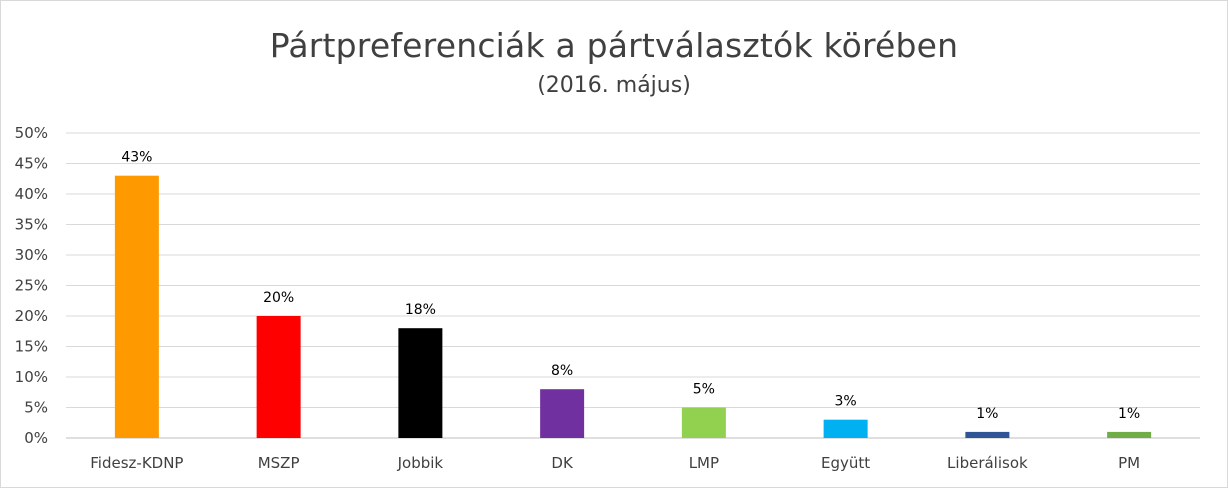 The height and width of the screenshot is (488, 1228). What do you see at coordinates (562, 371) in the screenshot?
I see `data-label: 8%` at bounding box center [562, 371].